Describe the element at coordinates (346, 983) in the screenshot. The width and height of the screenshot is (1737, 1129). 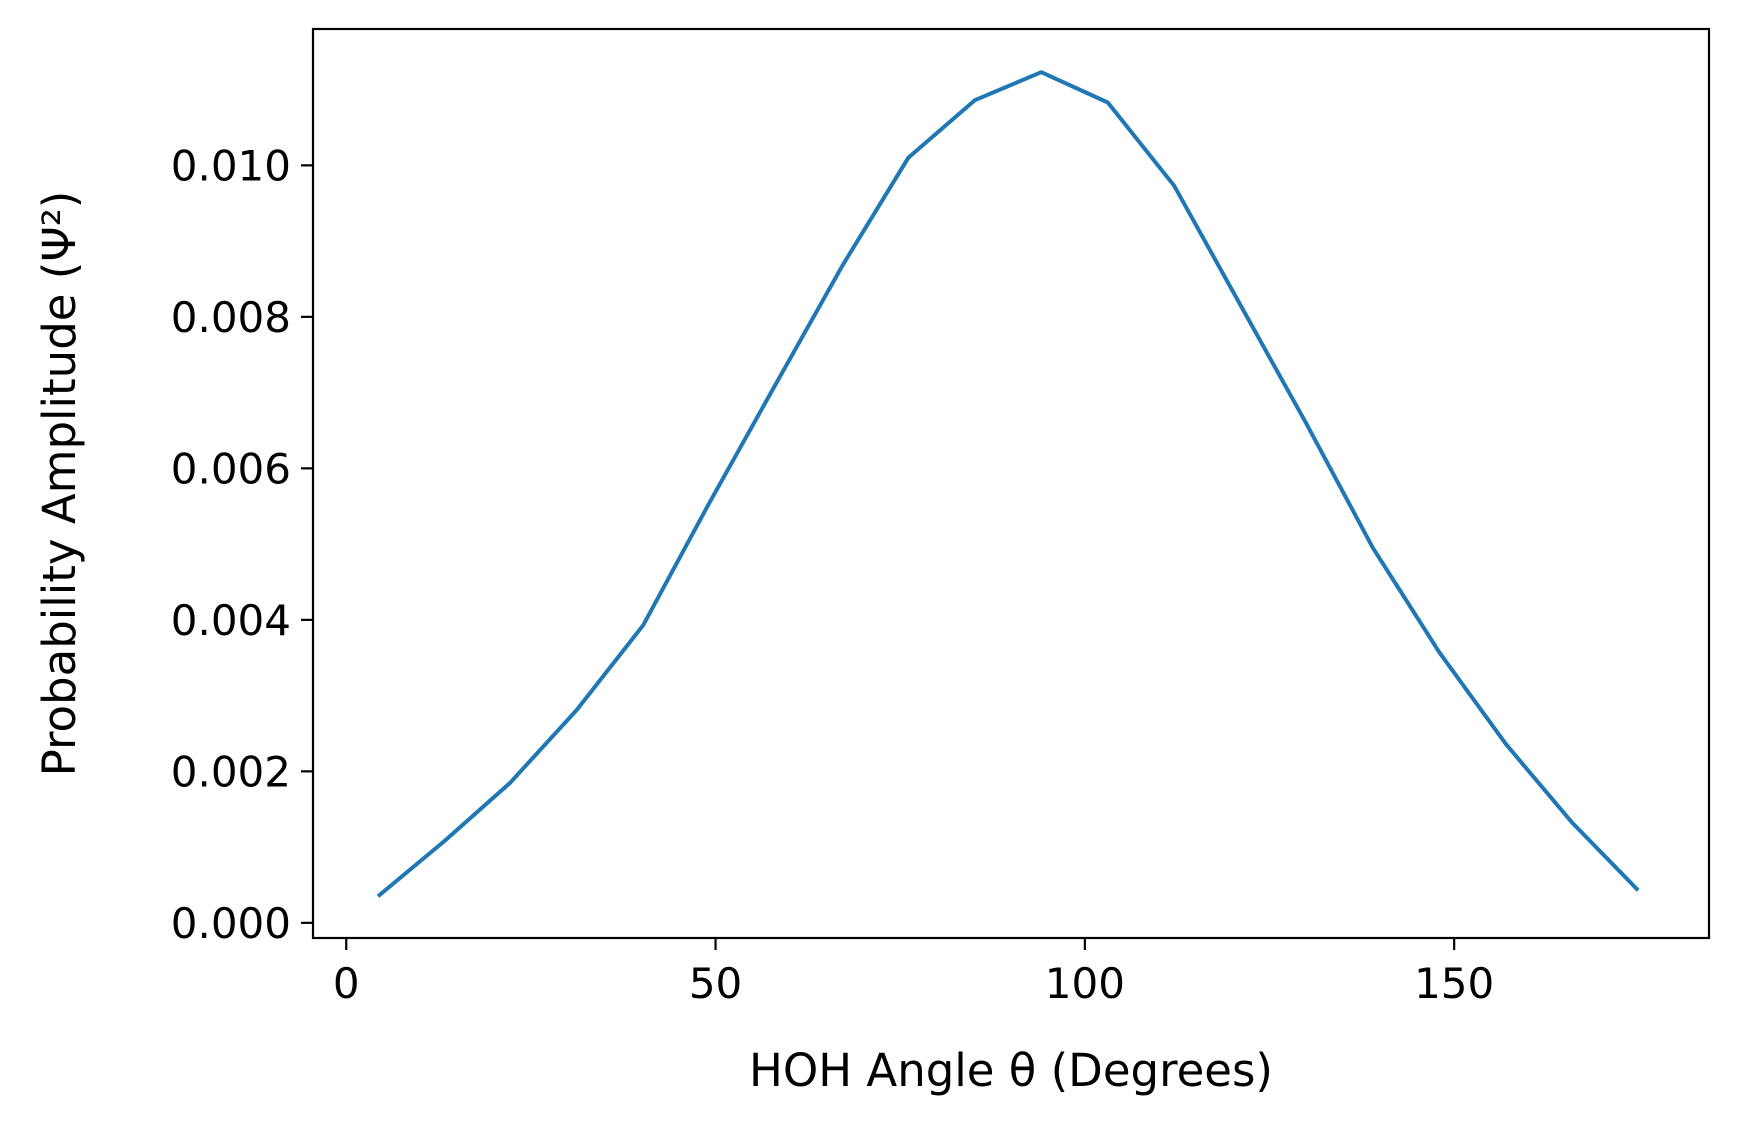
I see `x-tick-label: 0` at that location.